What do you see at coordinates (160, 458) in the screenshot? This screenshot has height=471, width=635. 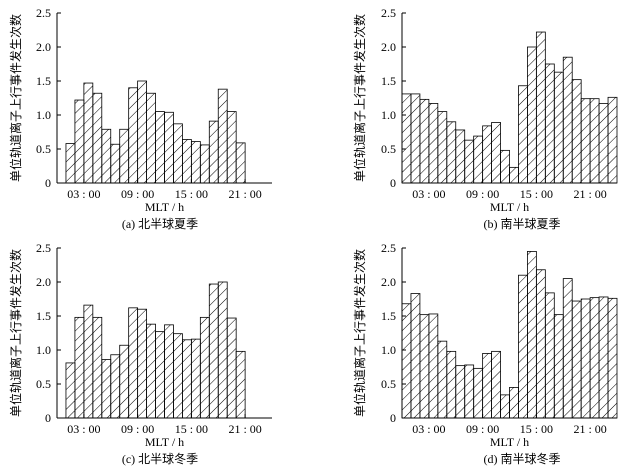 I see `panel-caption: (c) 北半球冬季` at bounding box center [160, 458].